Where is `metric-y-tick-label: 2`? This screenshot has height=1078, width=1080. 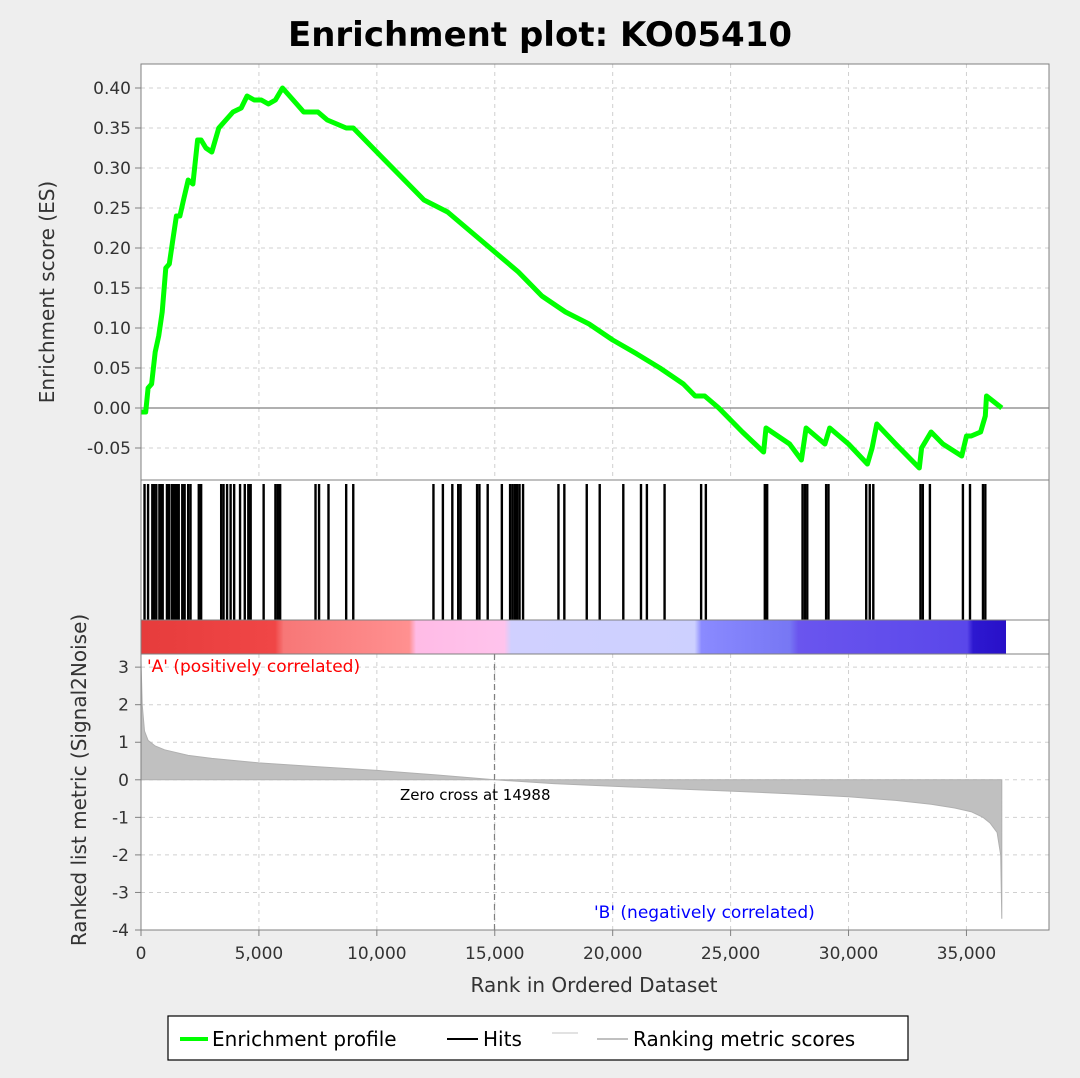
metric-y-tick-label: 2 is located at coordinates (123, 706).